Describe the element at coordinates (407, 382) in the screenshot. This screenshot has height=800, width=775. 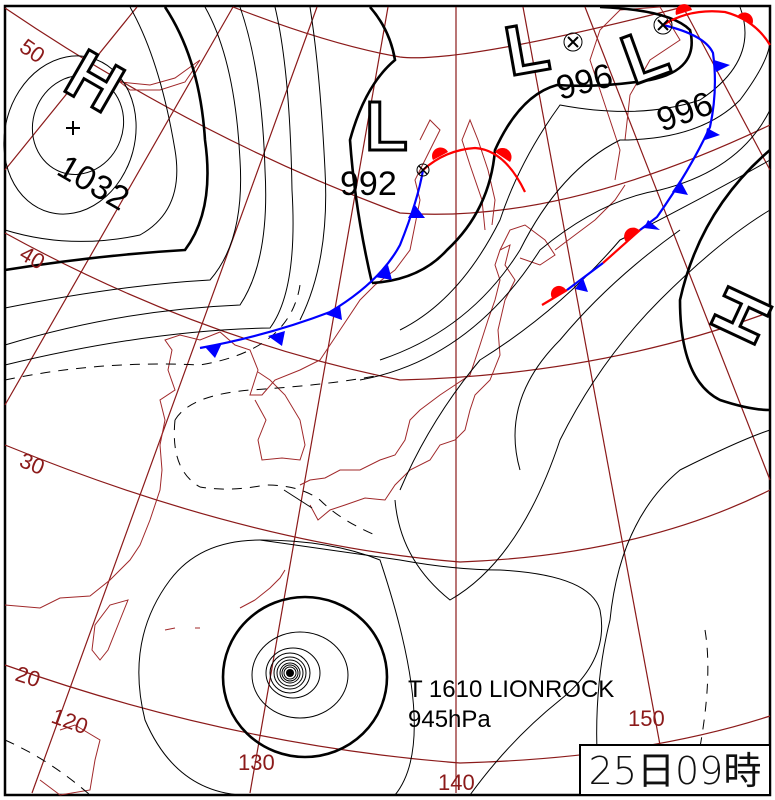
I see `coastline-japan` at that location.